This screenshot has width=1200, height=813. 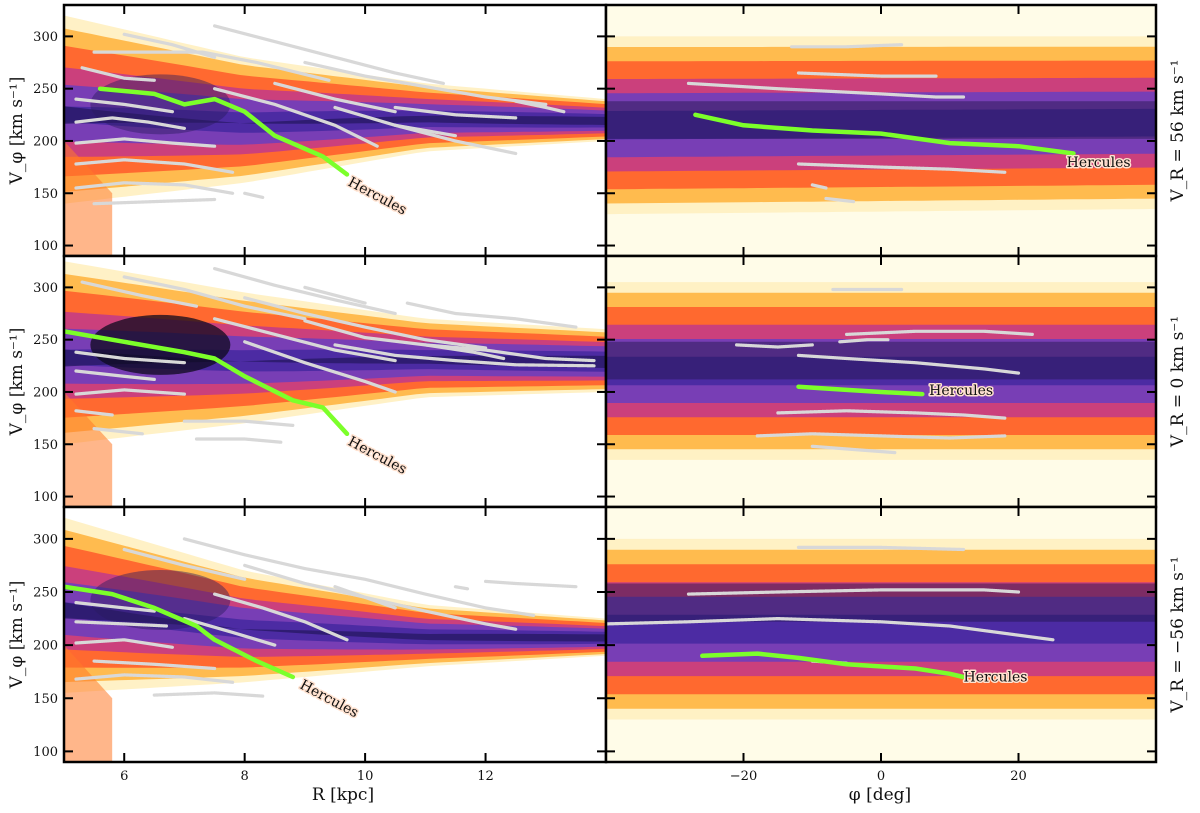 I want to click on row-label: V_R = −56 km s⁻¹, so click(x=1178, y=634).